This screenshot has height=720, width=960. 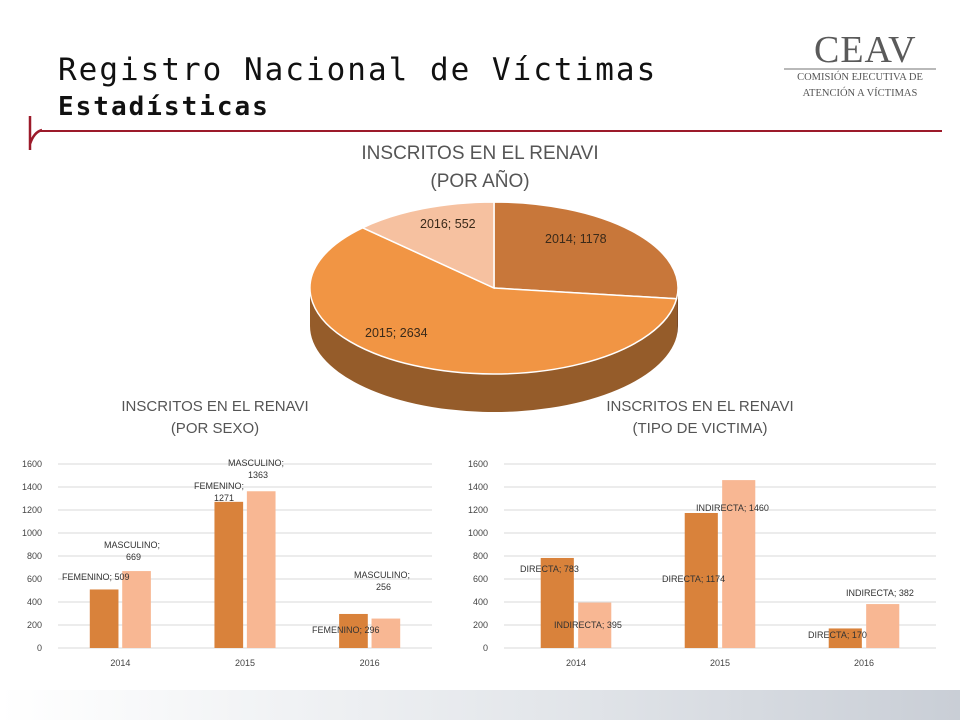 I want to click on pie-top, so click(x=494, y=288).